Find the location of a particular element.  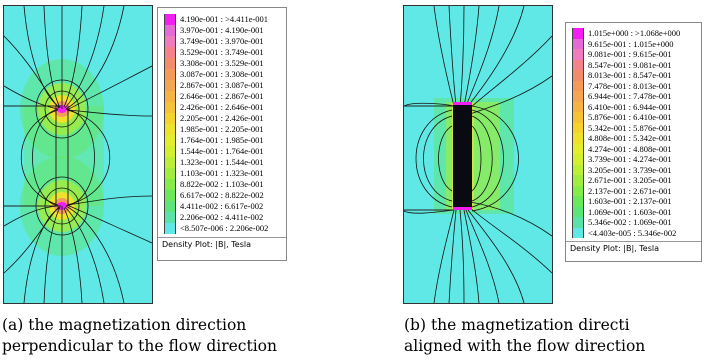

caption-a-line1: (a) the magnetization direction is located at coordinates (124, 325).